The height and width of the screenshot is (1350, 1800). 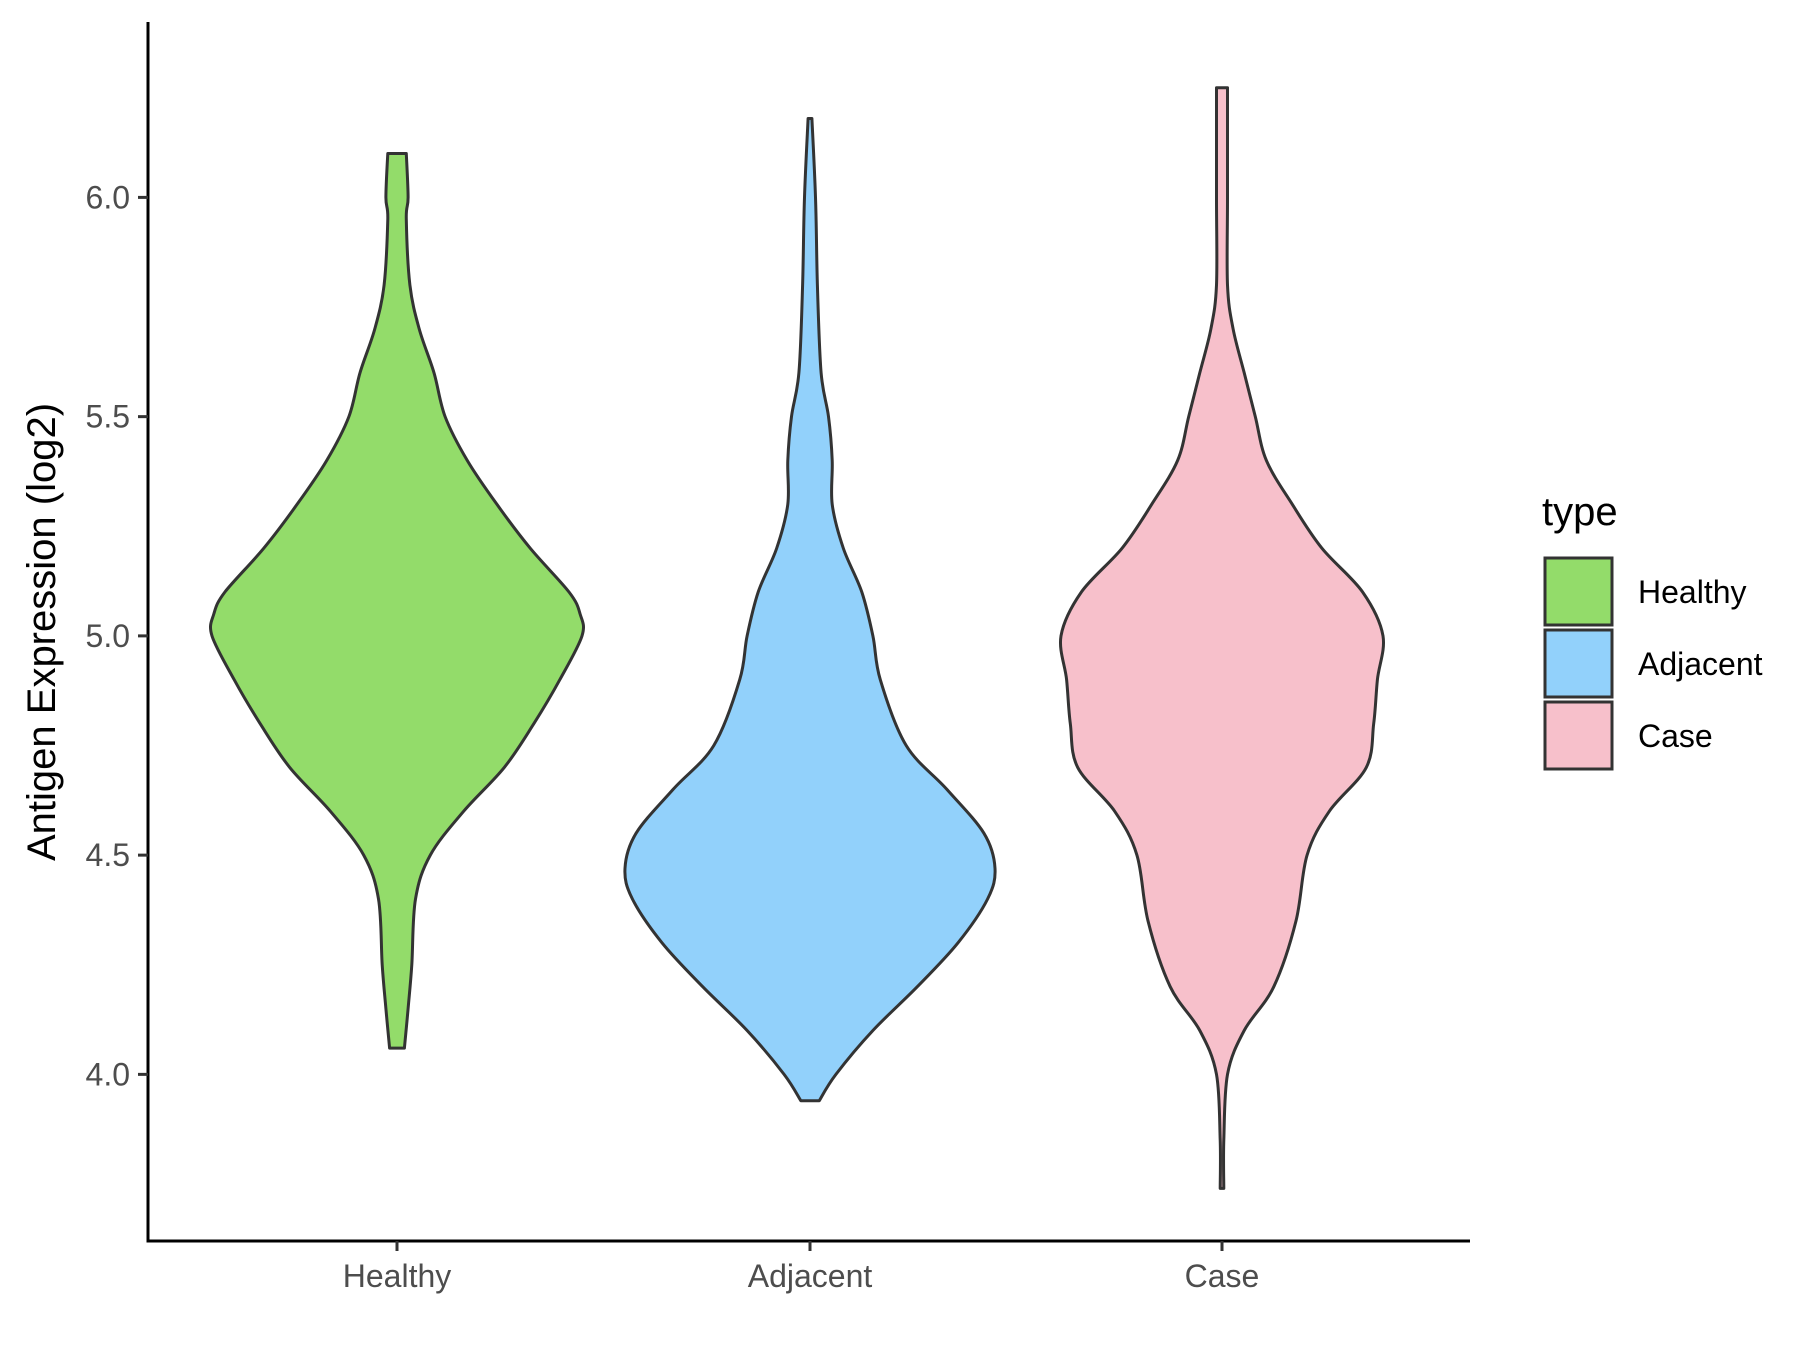 I want to click on legend-items: Healthy Adjacent Case, so click(x=1653, y=663).